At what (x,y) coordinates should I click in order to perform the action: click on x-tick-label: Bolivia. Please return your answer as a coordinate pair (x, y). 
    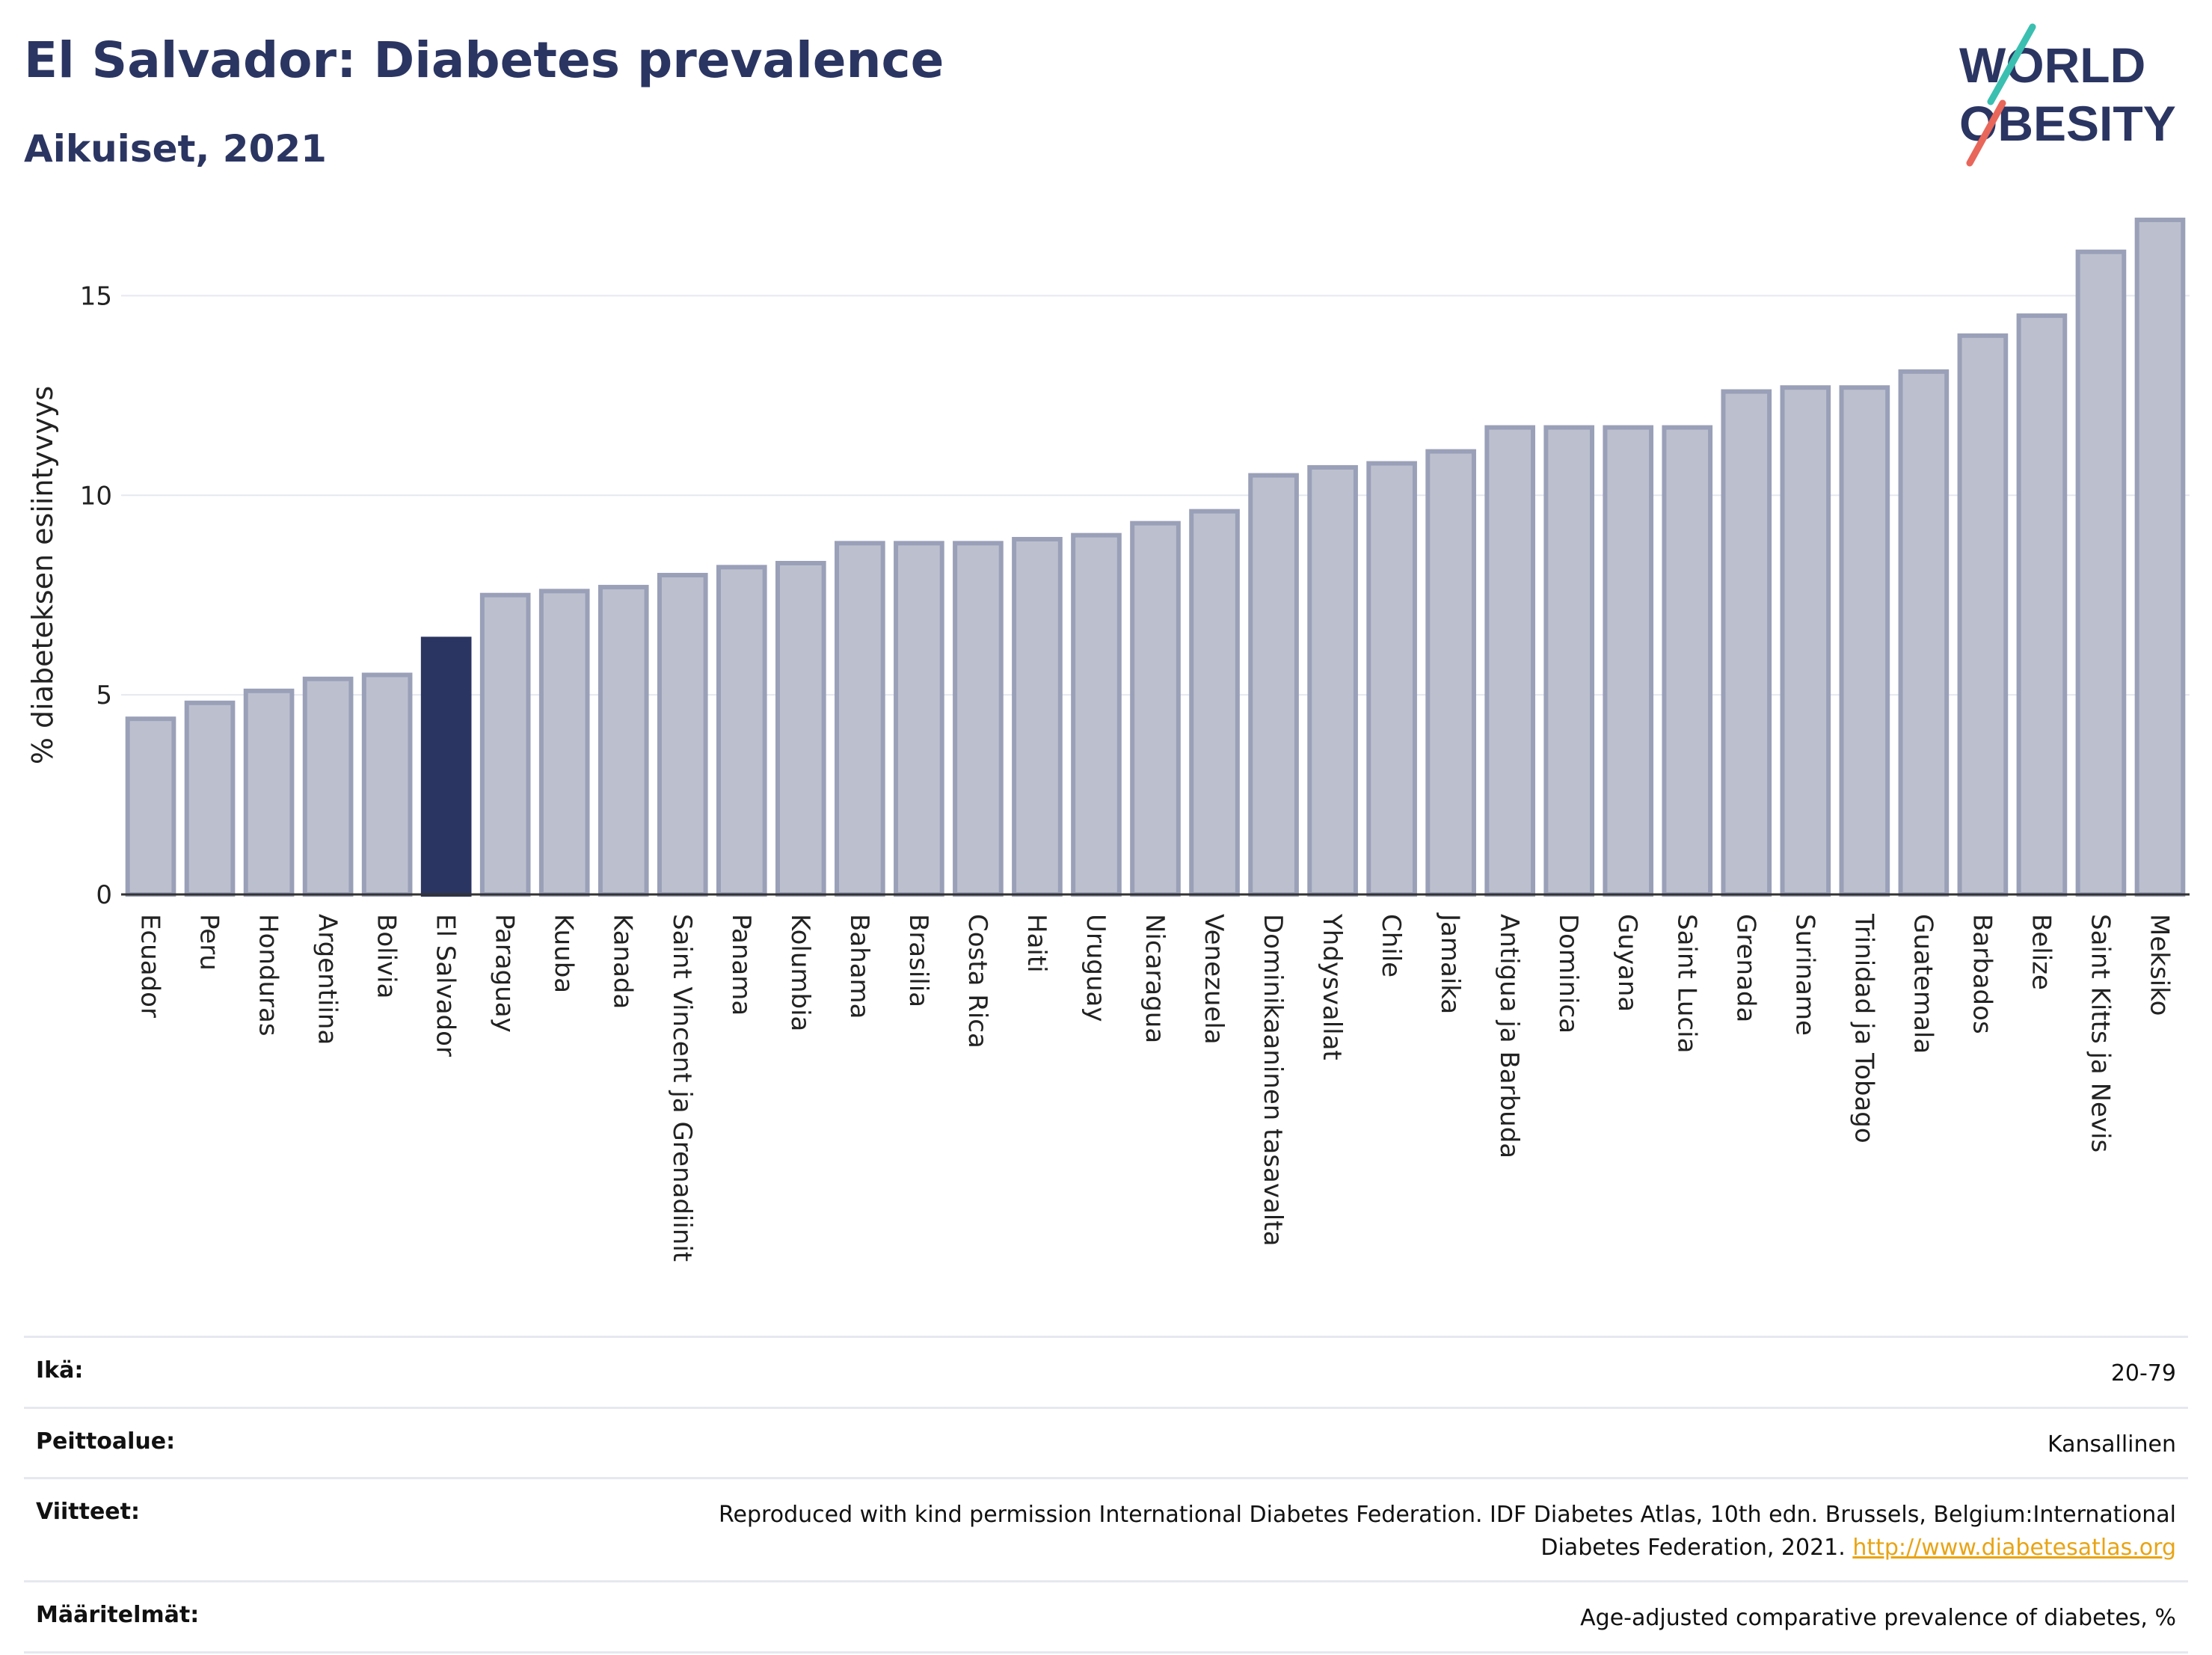
    Looking at the image, I should click on (387, 956).